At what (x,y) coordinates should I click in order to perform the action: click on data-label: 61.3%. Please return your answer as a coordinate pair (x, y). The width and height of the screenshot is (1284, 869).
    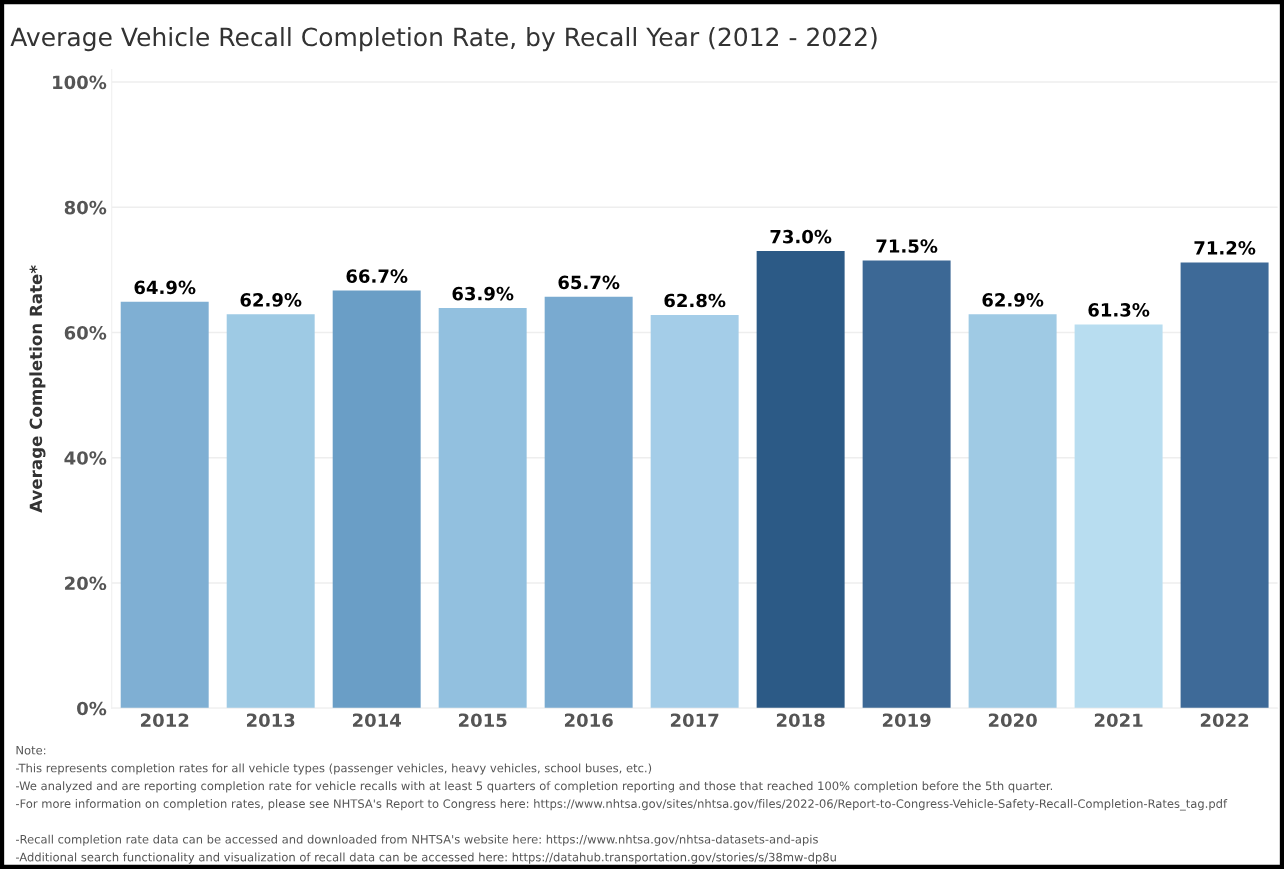
    Looking at the image, I should click on (1119, 310).